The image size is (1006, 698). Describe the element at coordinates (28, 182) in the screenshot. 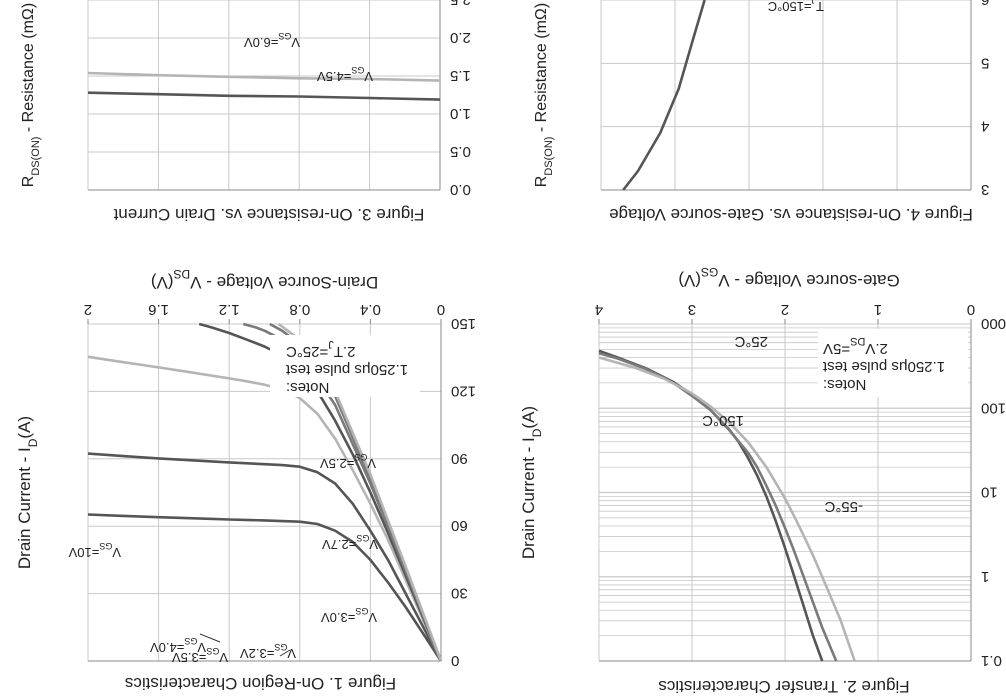

I see `fig3-ylabel-part-0: R` at that location.